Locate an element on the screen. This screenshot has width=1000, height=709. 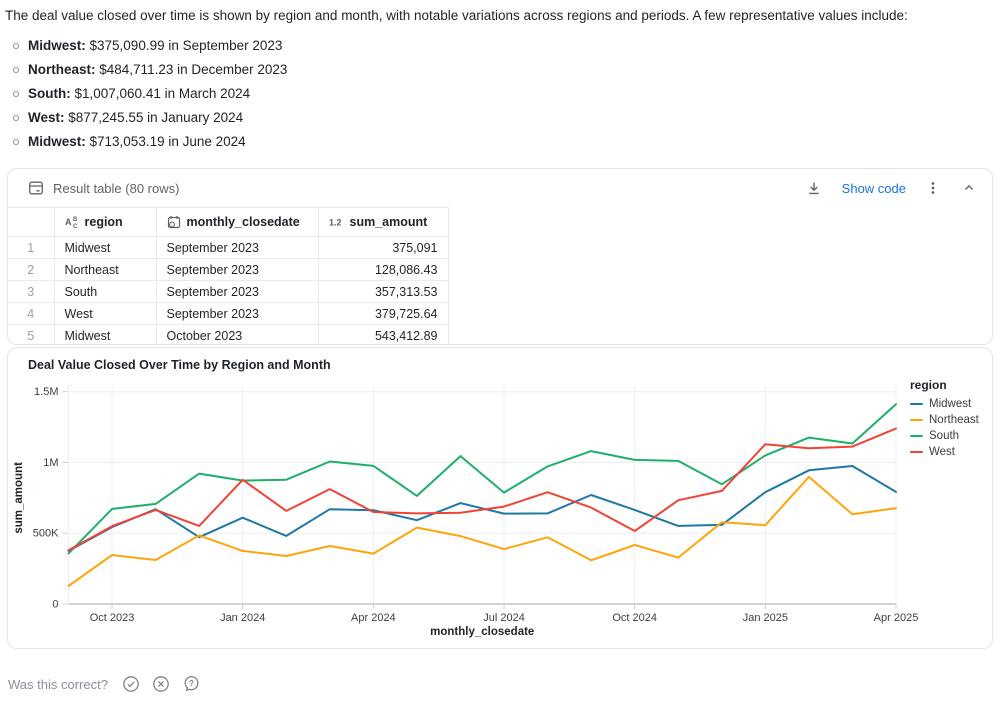
cell-amount: 375,091 is located at coordinates (383, 247).